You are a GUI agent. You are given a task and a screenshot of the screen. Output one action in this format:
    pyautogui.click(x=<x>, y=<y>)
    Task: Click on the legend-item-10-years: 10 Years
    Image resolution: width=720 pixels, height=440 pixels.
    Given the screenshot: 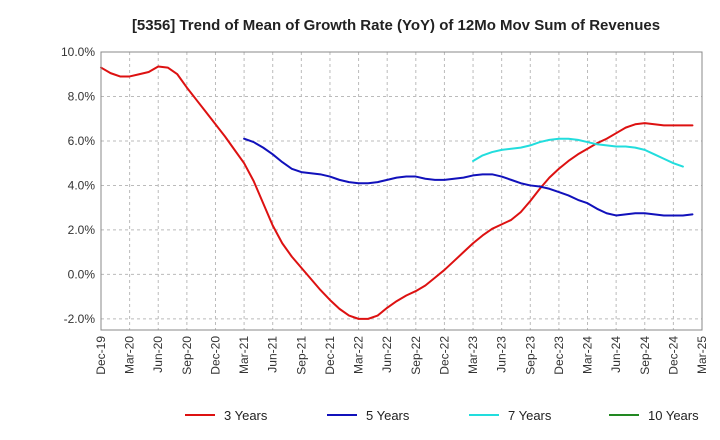 What is the action you would take?
    pyautogui.click(x=654, y=415)
    